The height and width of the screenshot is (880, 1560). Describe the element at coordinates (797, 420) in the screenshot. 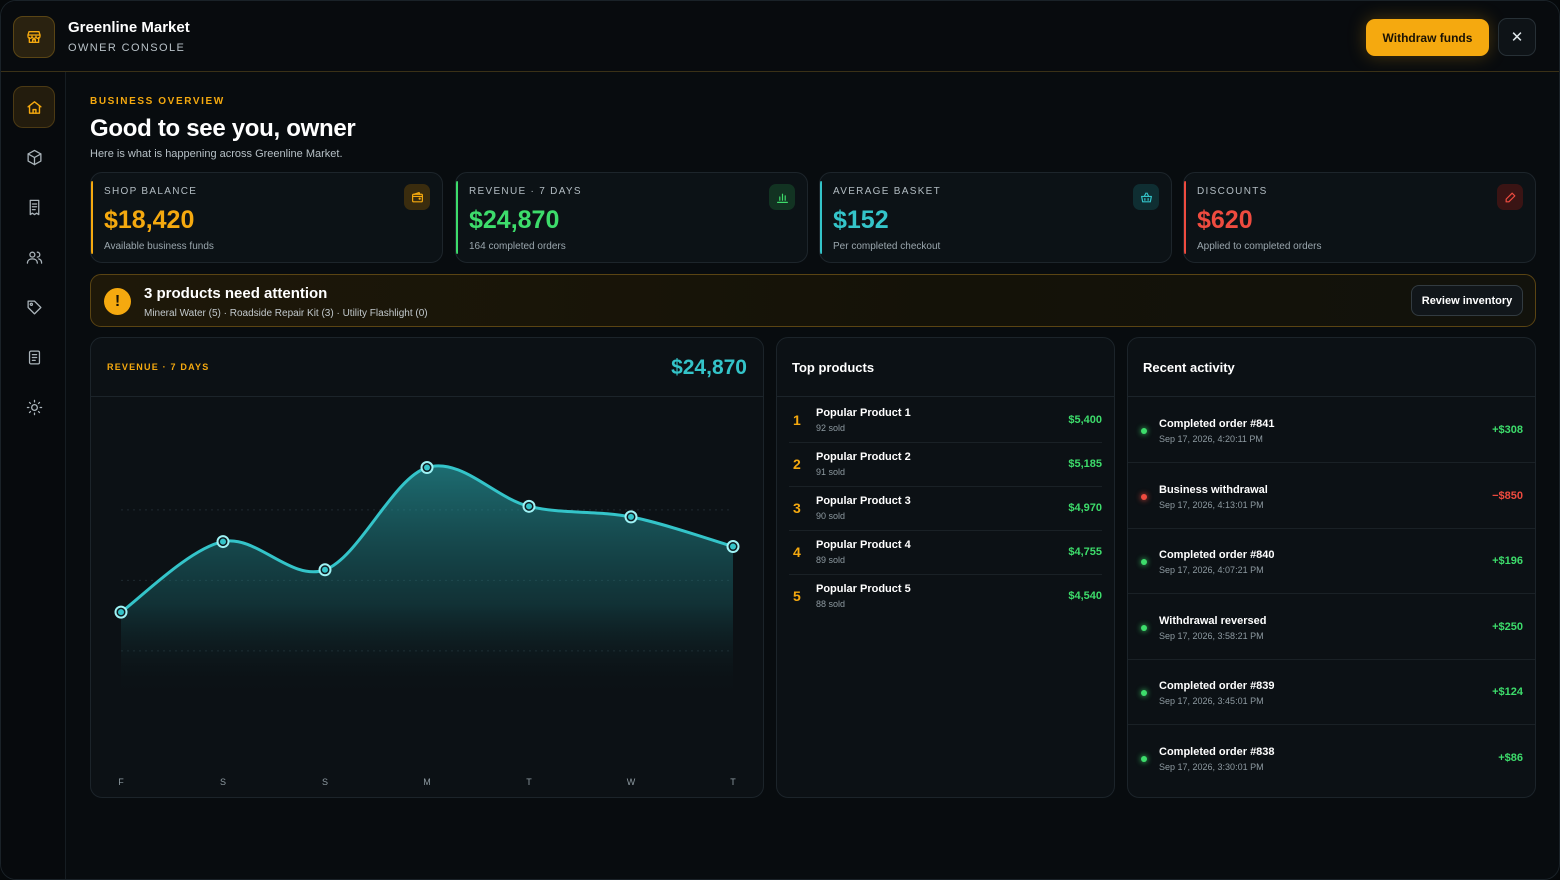

I see `product-rank: 1` at that location.